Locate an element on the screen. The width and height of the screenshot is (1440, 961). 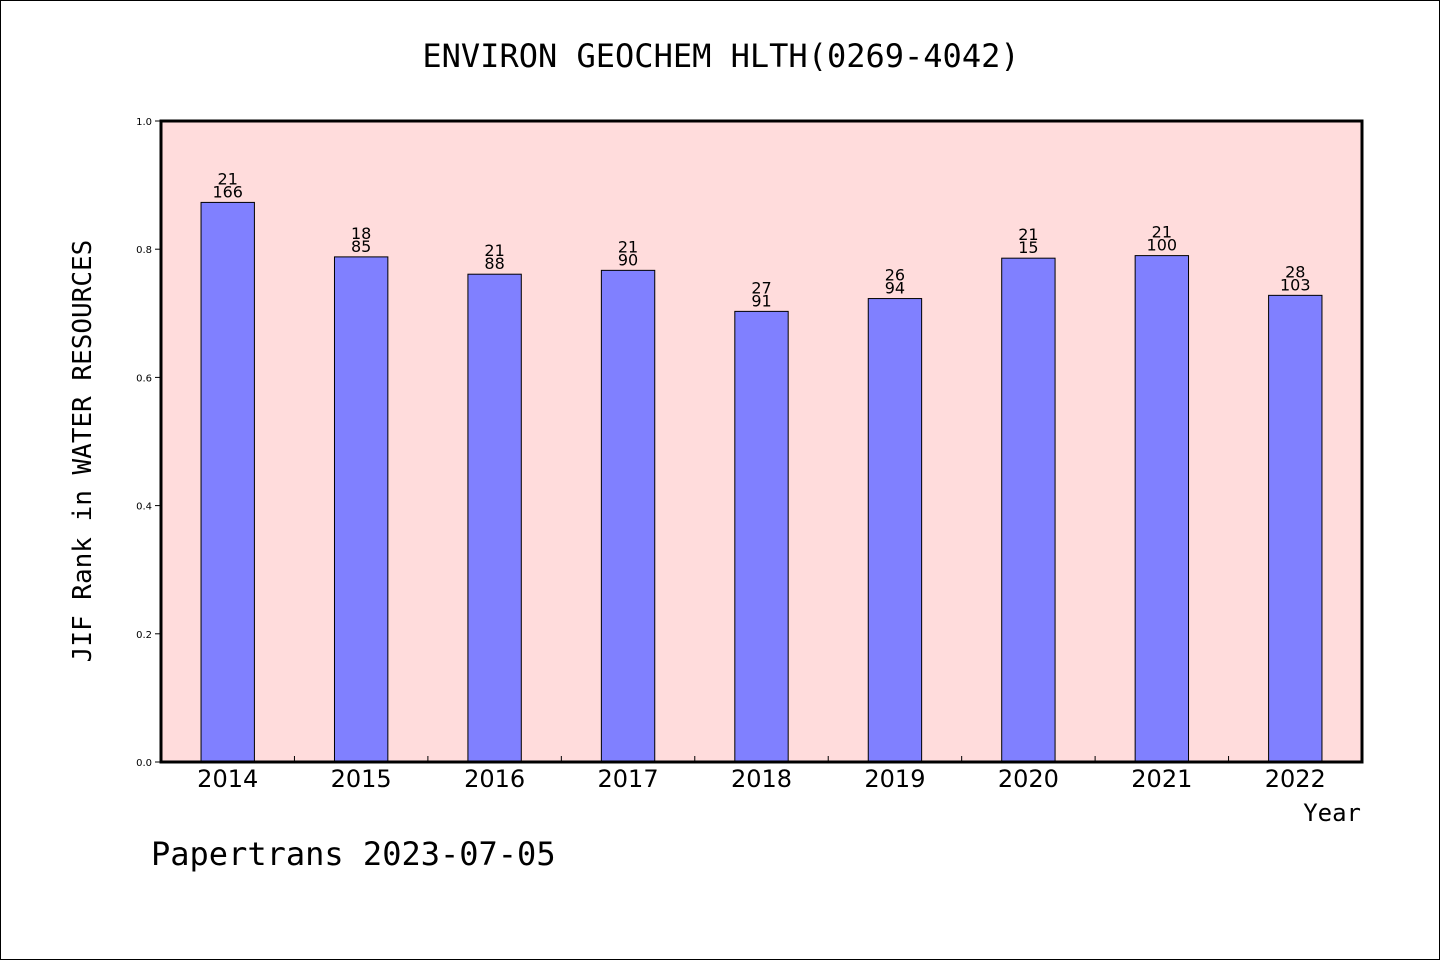
x-tick-label-2021: 2021 is located at coordinates (1161, 779).